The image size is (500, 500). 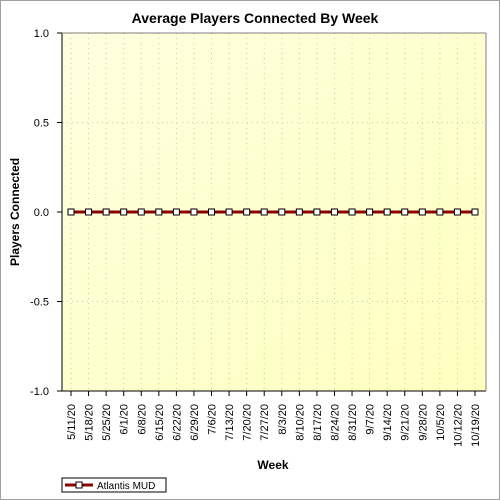 I want to click on legend-label-atlantis-mud: Atlantis MUD, so click(x=126, y=486).